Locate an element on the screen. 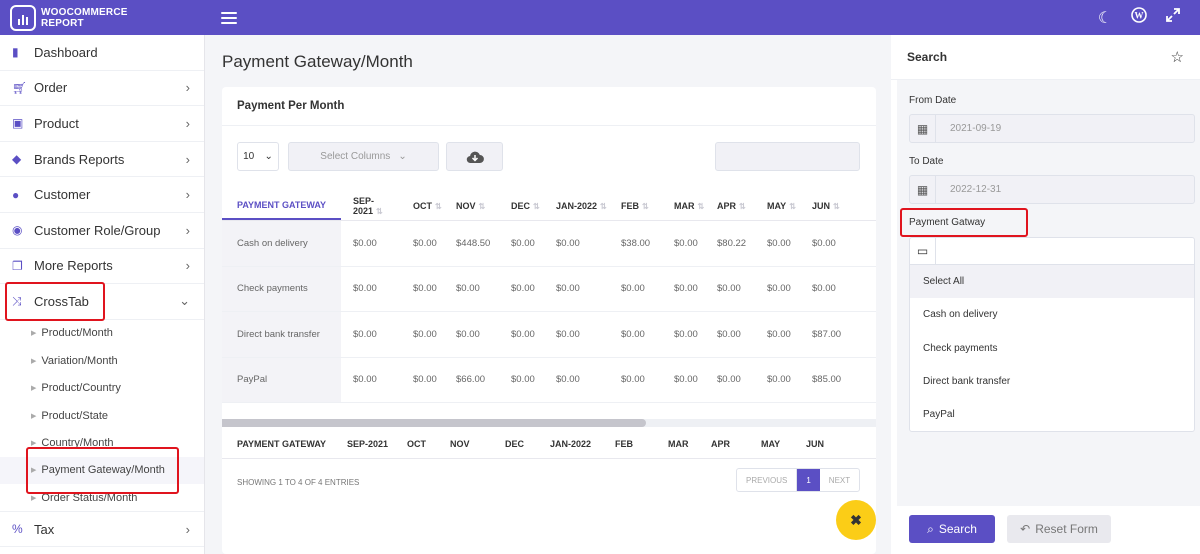  sidebar-subitem-country-month: ▶ Country/Month is located at coordinates (72, 443).